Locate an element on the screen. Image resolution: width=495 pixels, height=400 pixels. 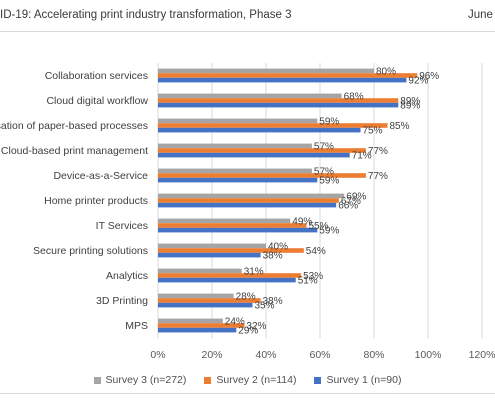
data-label: 31% is located at coordinates (254, 272).